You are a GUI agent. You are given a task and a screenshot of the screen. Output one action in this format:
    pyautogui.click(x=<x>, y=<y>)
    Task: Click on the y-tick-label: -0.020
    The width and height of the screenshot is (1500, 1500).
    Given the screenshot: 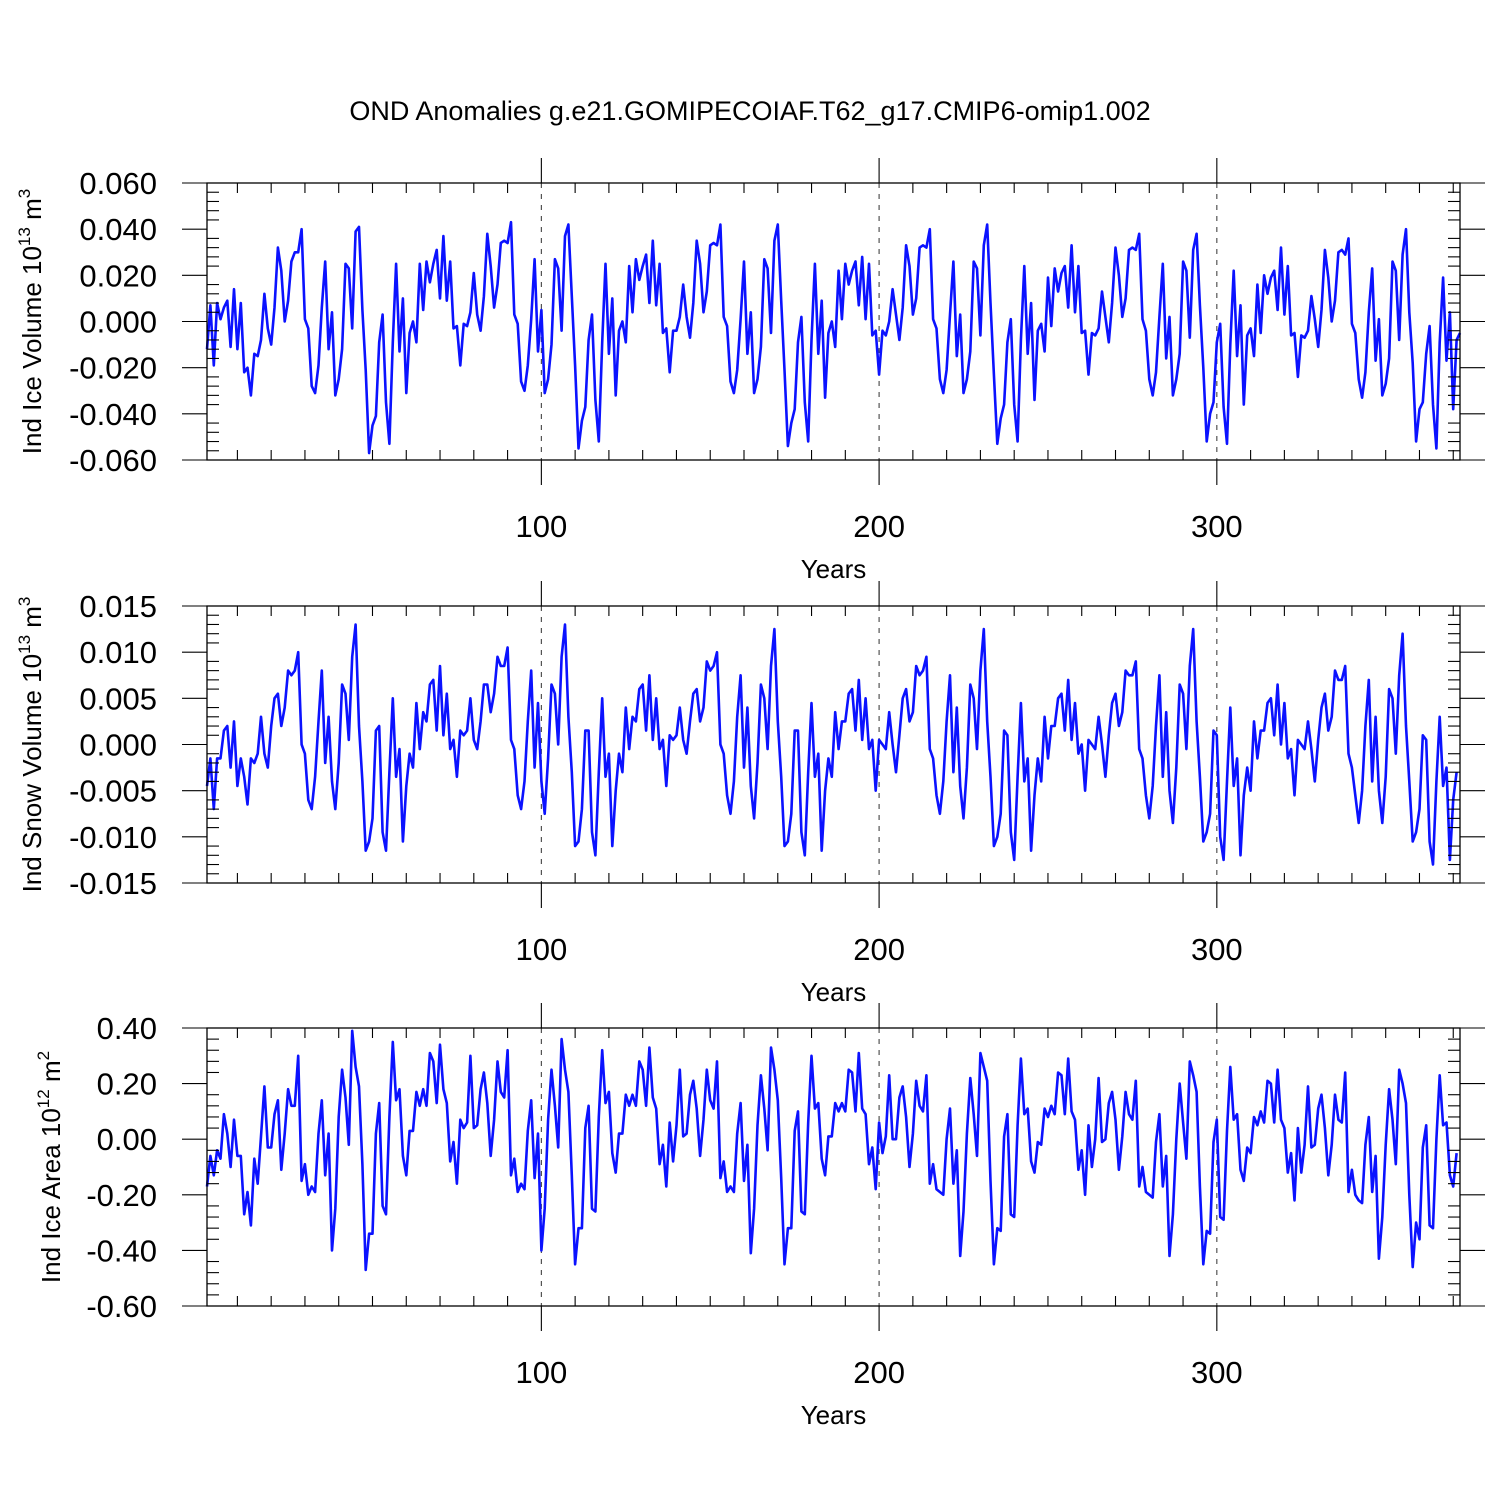 What is the action you would take?
    pyautogui.click(x=113, y=368)
    